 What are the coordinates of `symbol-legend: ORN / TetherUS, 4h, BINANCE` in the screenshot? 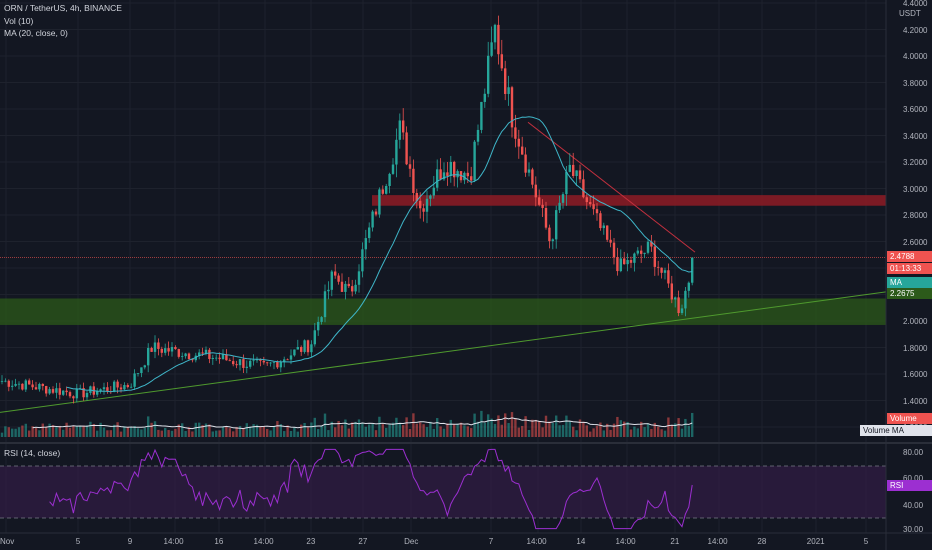 It's located at (63, 8).